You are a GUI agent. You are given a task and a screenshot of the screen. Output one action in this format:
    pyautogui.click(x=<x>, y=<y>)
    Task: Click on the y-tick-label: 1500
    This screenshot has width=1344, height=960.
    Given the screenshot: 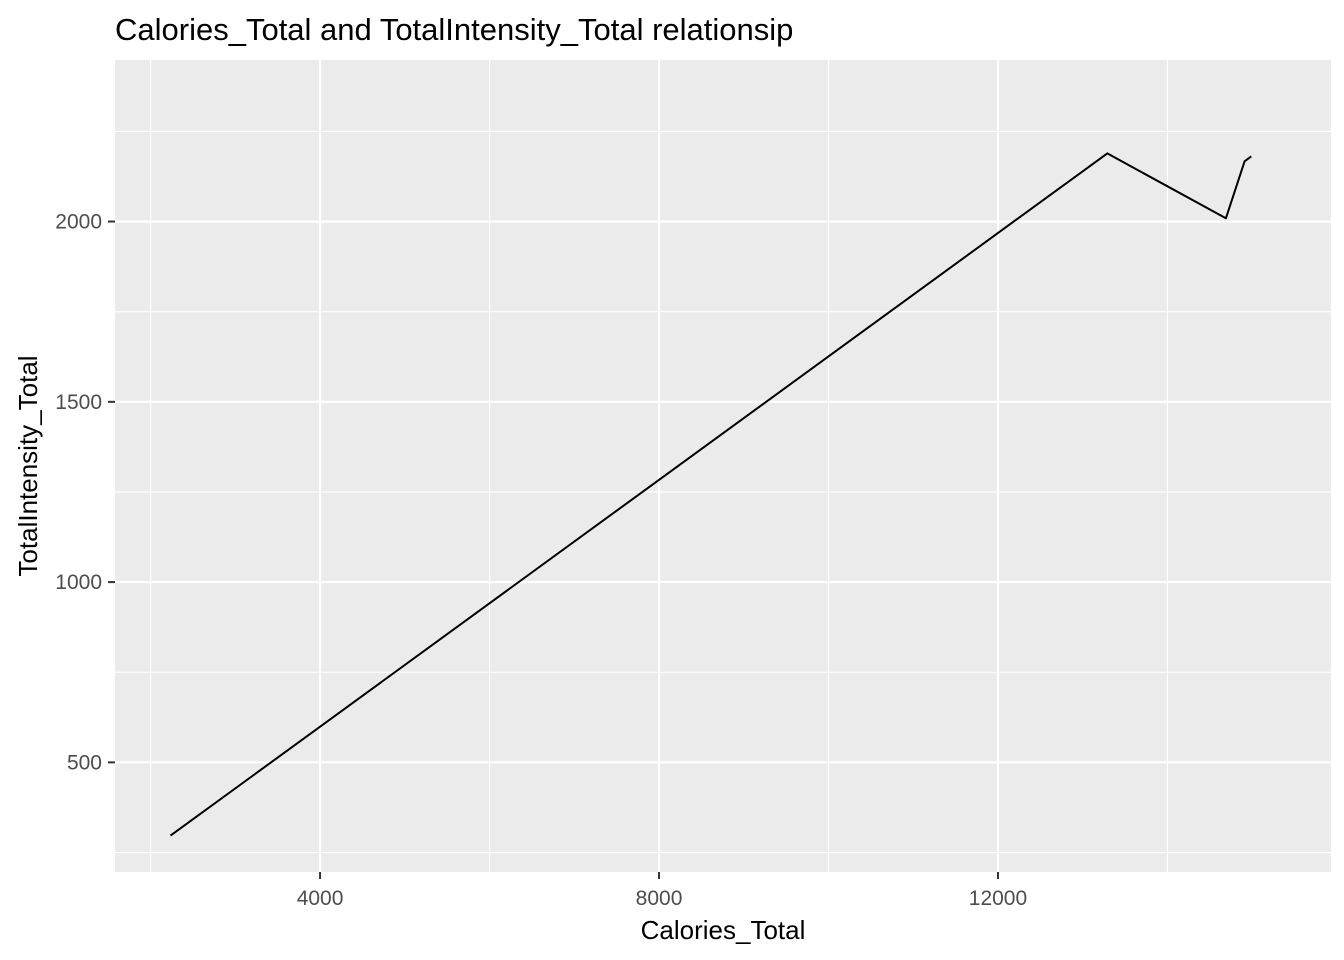 What is the action you would take?
    pyautogui.click(x=78, y=402)
    